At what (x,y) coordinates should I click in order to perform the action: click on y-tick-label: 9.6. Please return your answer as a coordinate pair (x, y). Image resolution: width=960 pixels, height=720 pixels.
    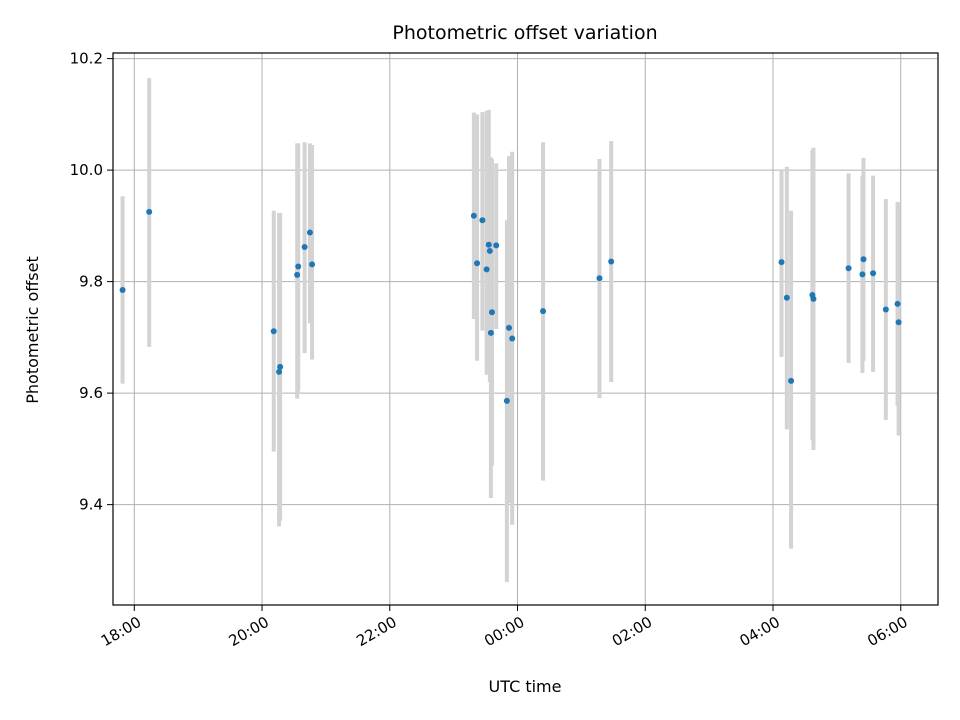
    Looking at the image, I should click on (91, 393).